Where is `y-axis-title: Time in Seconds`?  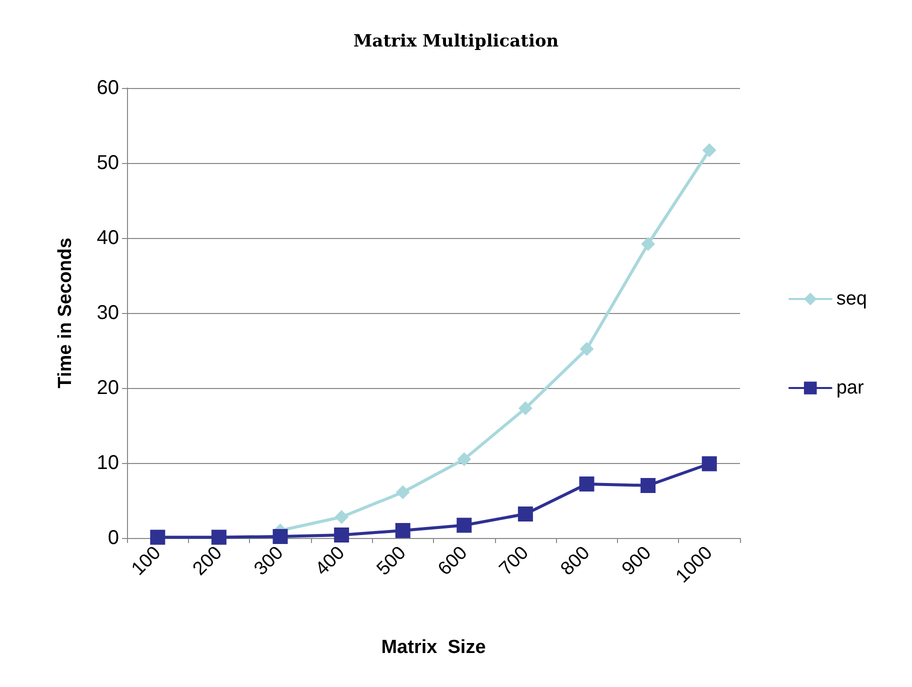
y-axis-title: Time in Seconds is located at coordinates (65, 313).